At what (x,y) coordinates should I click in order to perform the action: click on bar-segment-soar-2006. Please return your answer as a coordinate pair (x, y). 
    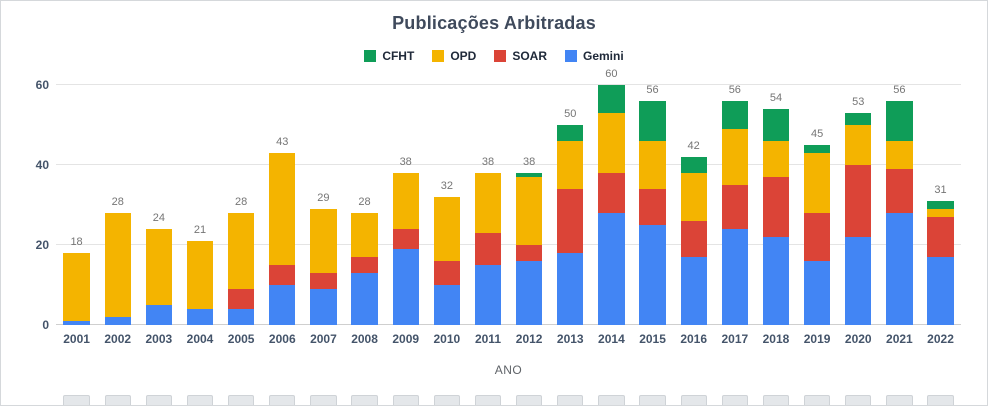
    Looking at the image, I should click on (282, 275).